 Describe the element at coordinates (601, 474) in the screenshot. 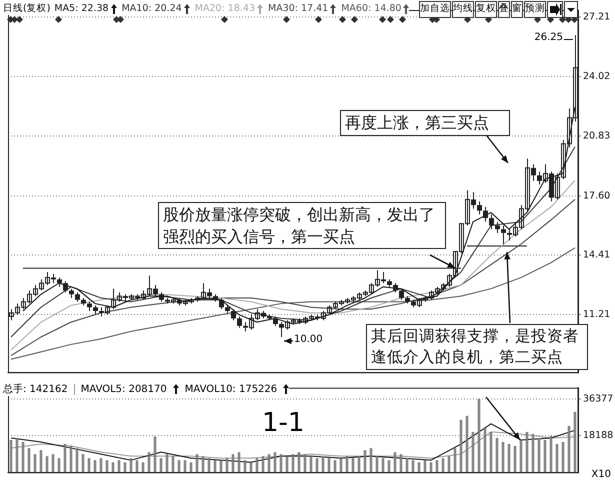

I see `text: X10` at that location.